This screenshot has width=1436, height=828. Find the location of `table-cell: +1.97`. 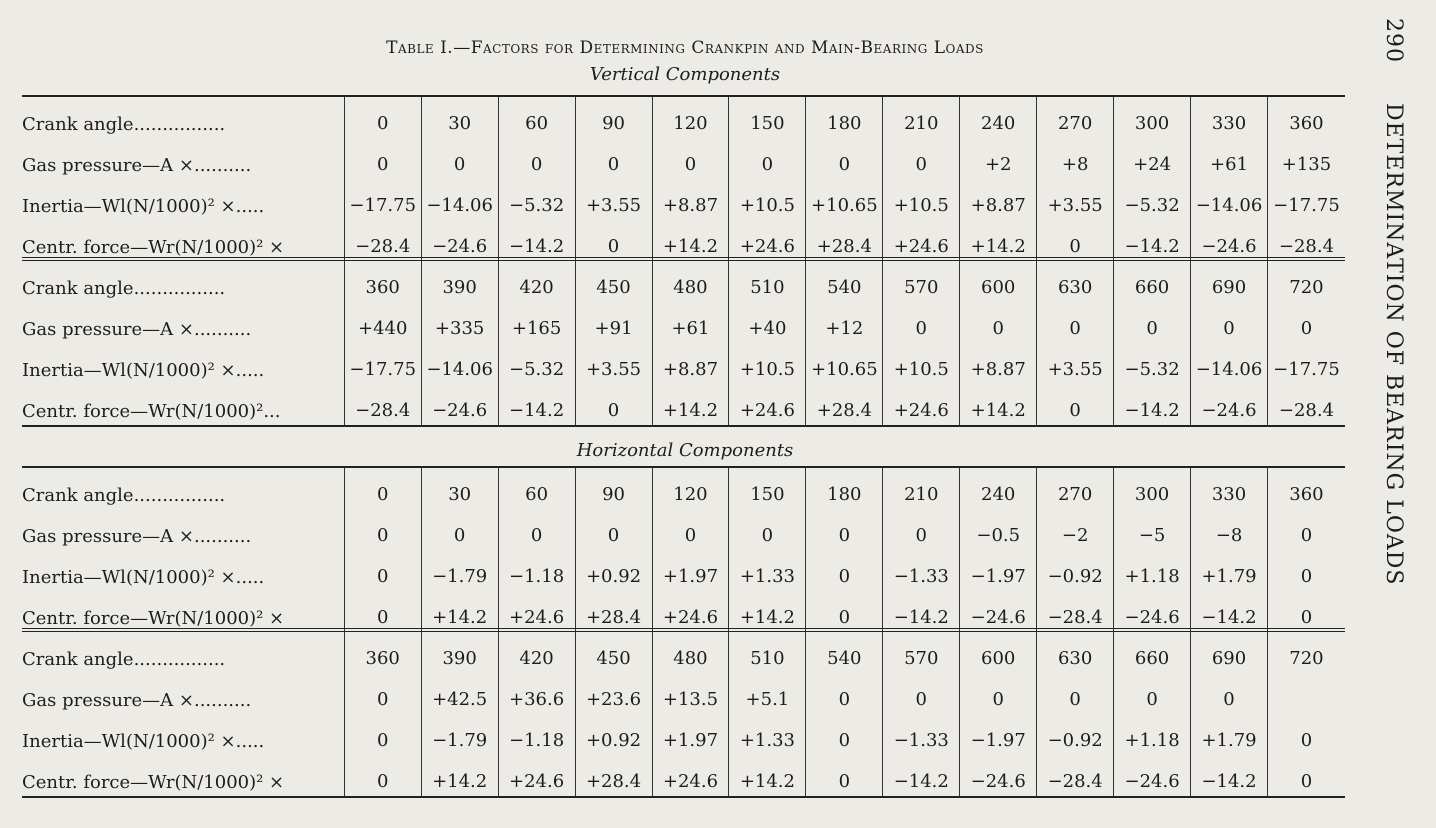

table-cell: +1.97 is located at coordinates (691, 734).